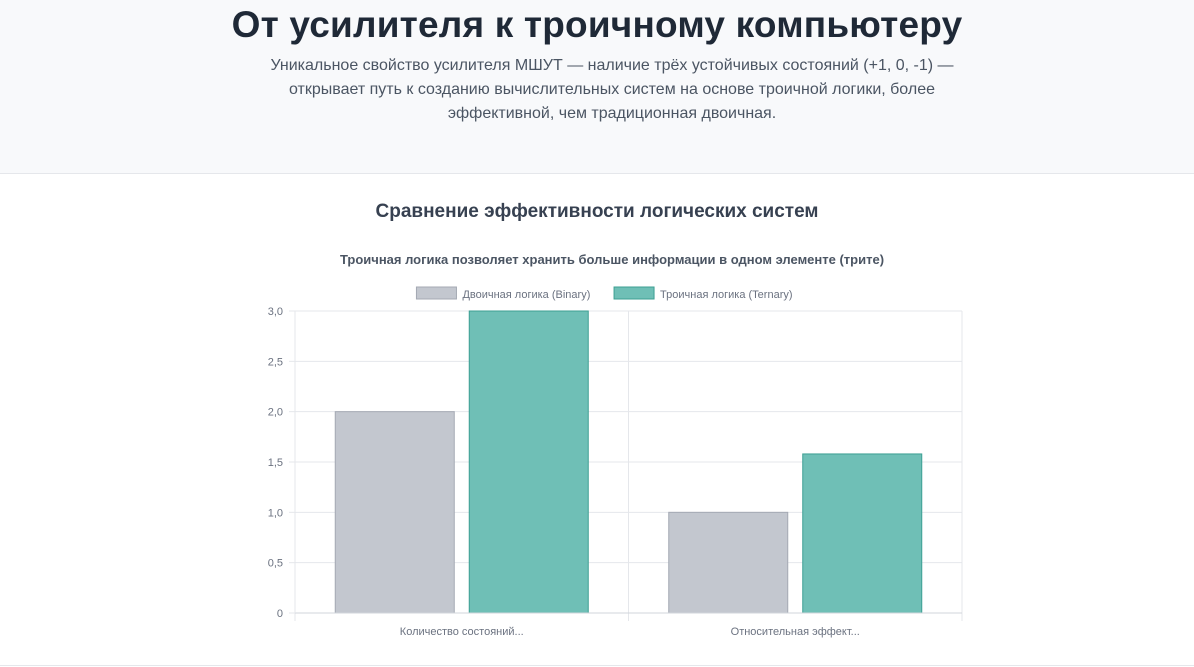 The height and width of the screenshot is (667, 1194). What do you see at coordinates (726, 295) in the screenshot?
I see `legend-label-ternary: Троичная логика (Ternary)` at bounding box center [726, 295].